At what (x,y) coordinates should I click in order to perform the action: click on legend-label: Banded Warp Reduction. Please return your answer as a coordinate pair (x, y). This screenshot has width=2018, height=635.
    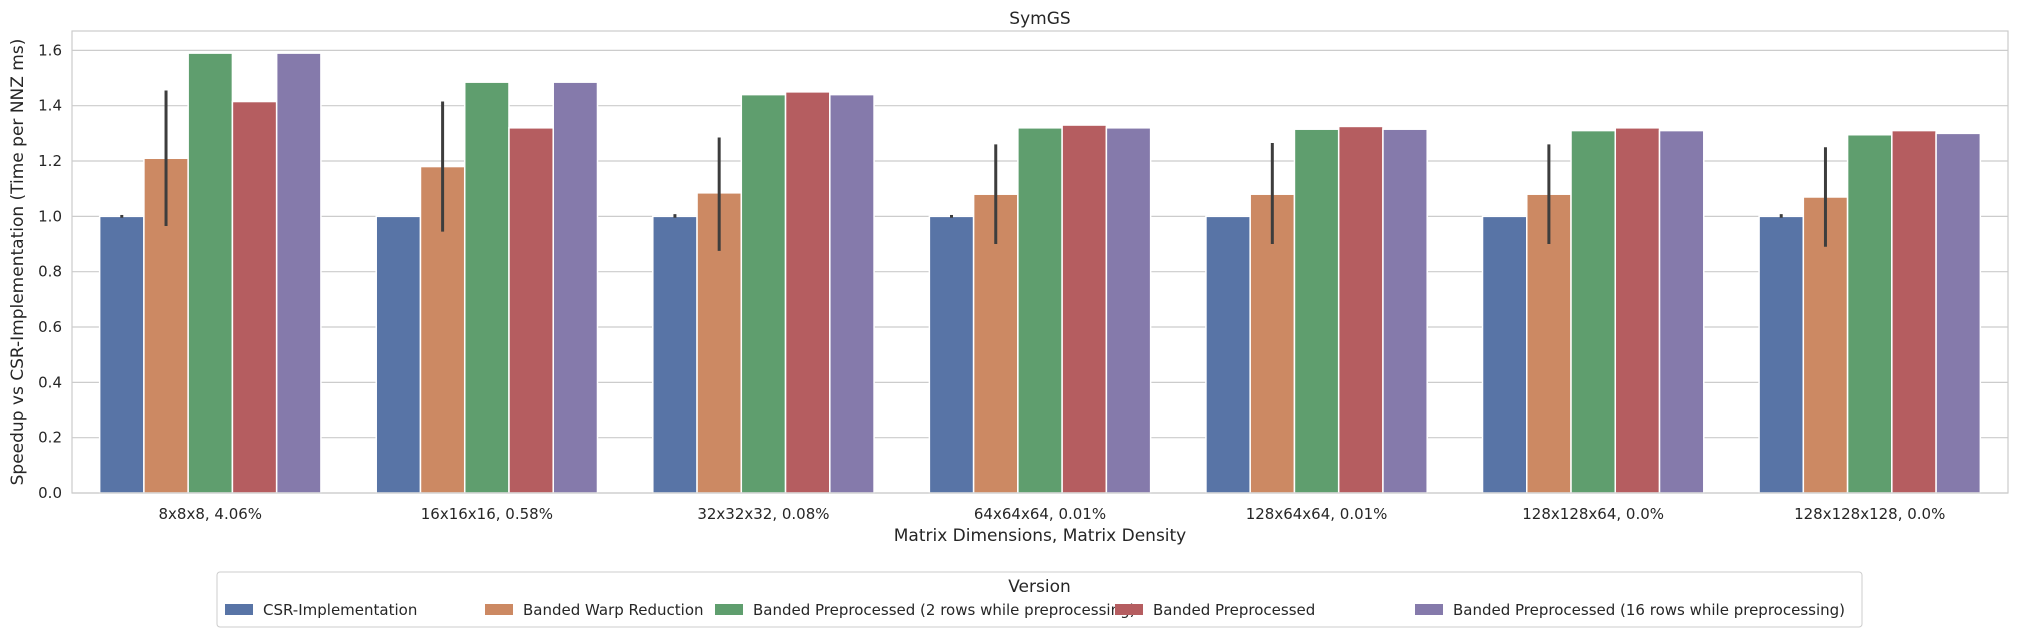
    Looking at the image, I should click on (613, 610).